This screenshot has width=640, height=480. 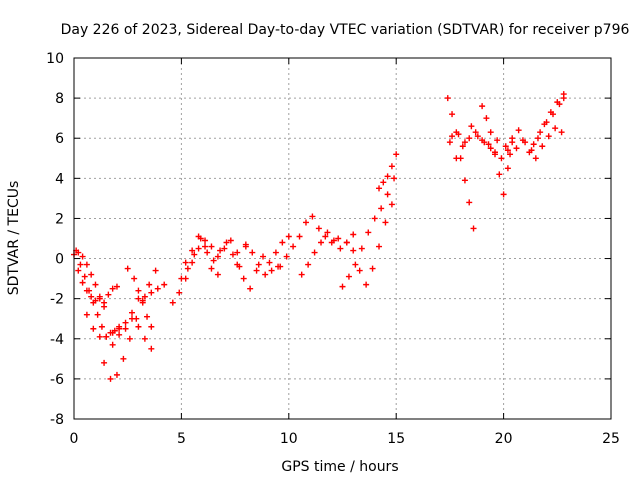 I want to click on y-tick-label: 8, so click(x=59, y=99).